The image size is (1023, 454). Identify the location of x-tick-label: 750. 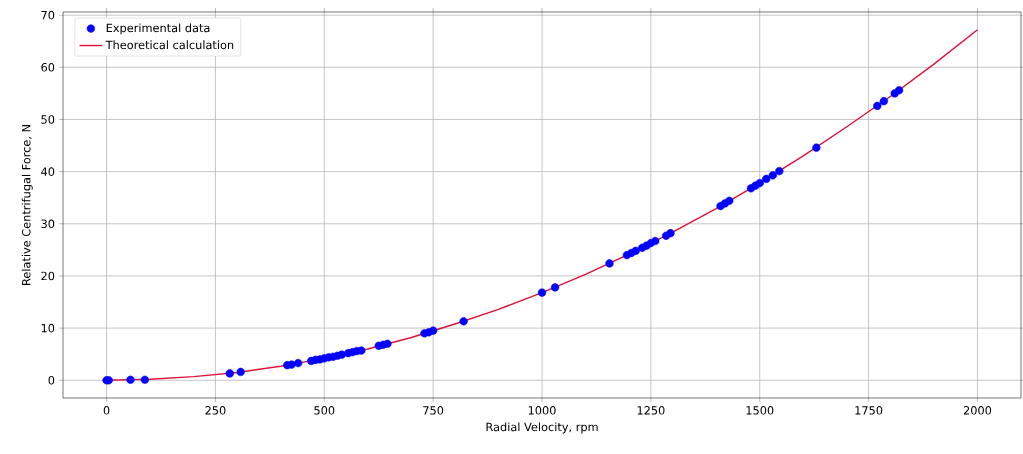
(433, 410).